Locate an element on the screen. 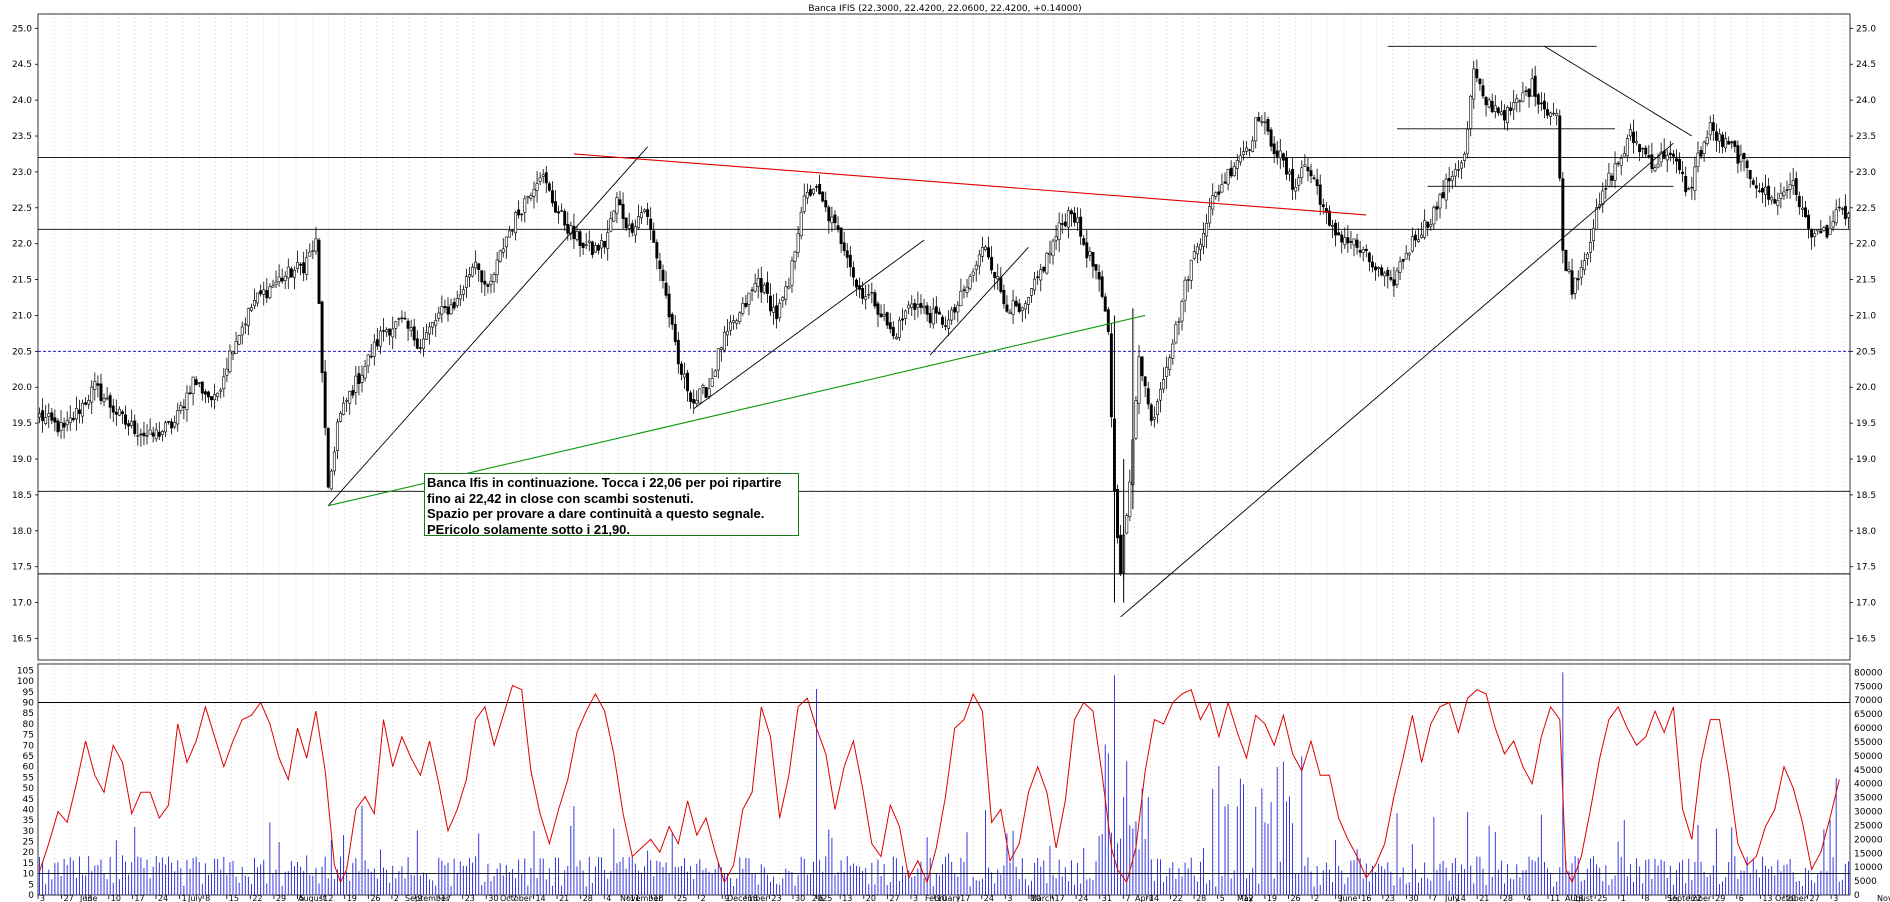 This screenshot has height=902, width=1890. price-tick-label-right: 23.0 is located at coordinates (1866, 173).